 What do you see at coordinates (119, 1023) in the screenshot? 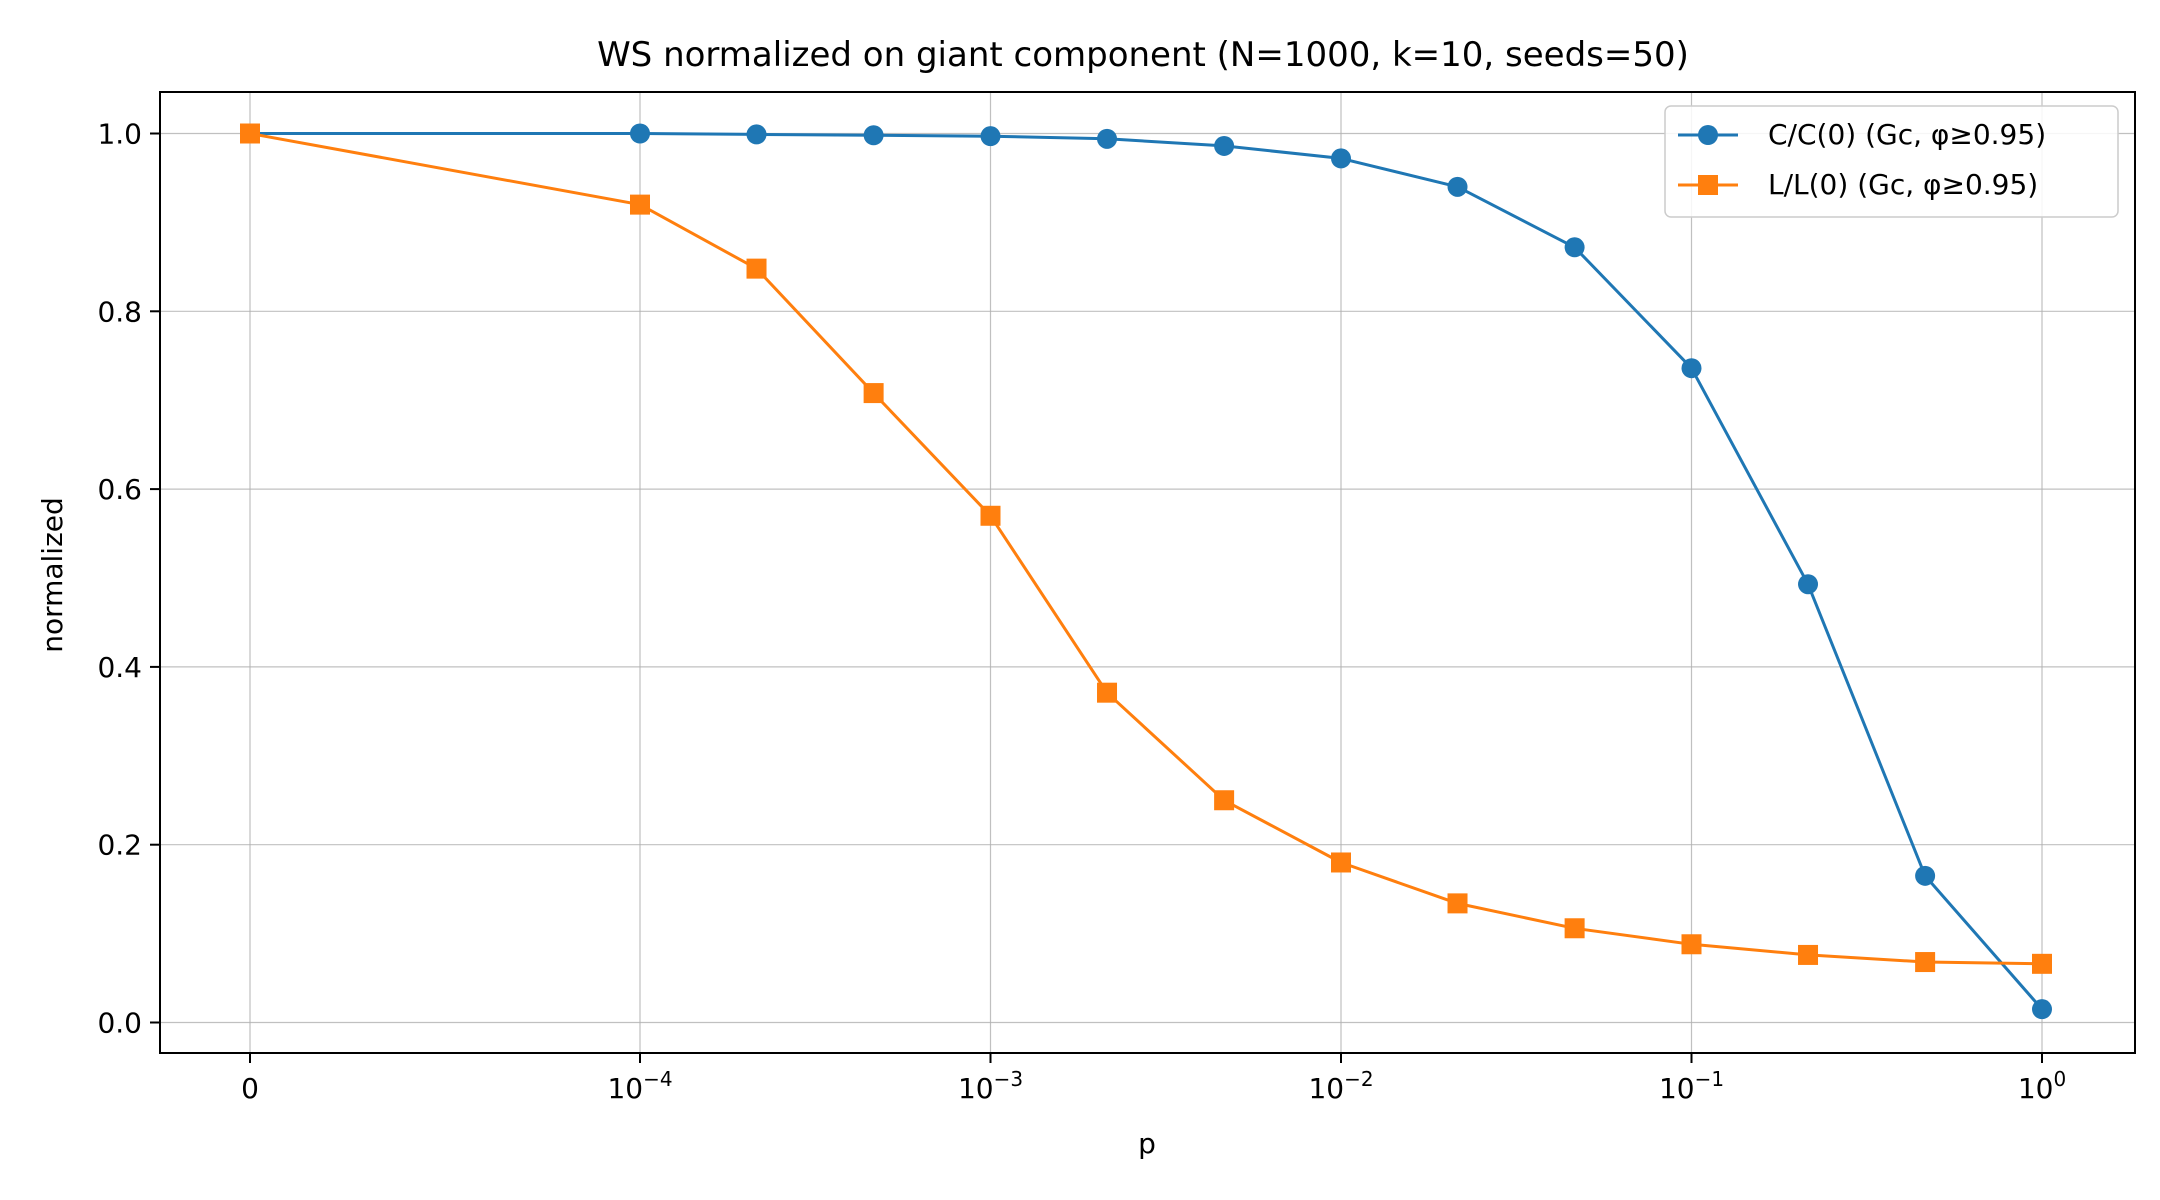
I see `y-tick-label: 0.0` at bounding box center [119, 1023].